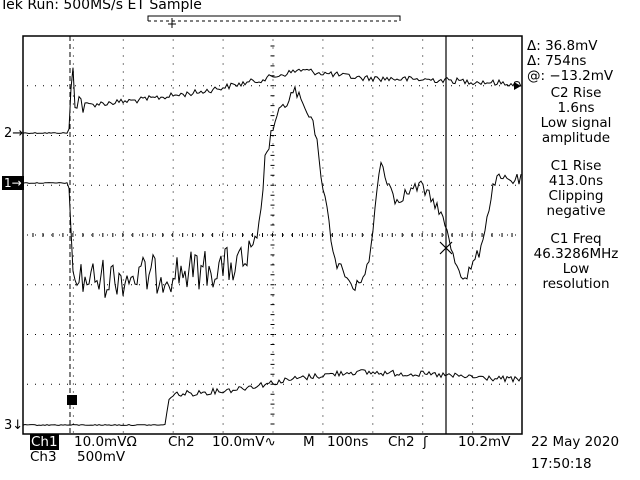  I want to click on measurement-3-name: C1 Freq, so click(576, 239).